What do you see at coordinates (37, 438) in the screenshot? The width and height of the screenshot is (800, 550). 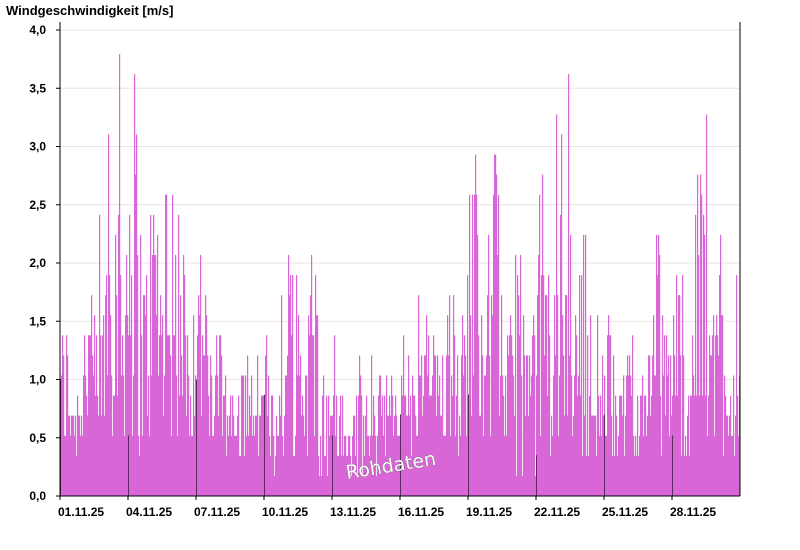 I see `y-tick-label: 0,5` at bounding box center [37, 438].